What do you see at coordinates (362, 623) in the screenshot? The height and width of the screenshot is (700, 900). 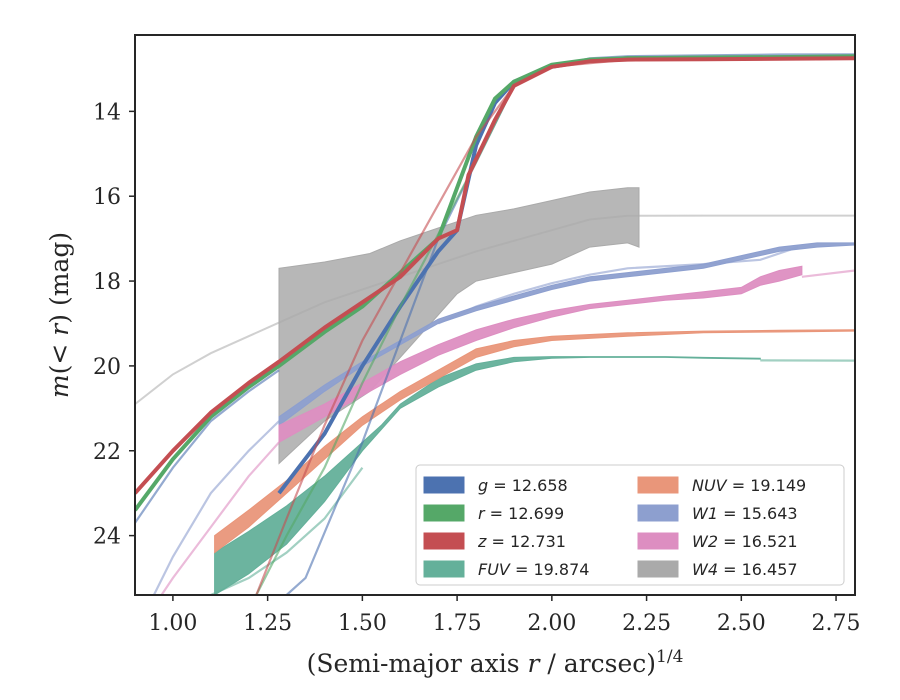 I see `x-tick-label: 1.50` at bounding box center [362, 623].